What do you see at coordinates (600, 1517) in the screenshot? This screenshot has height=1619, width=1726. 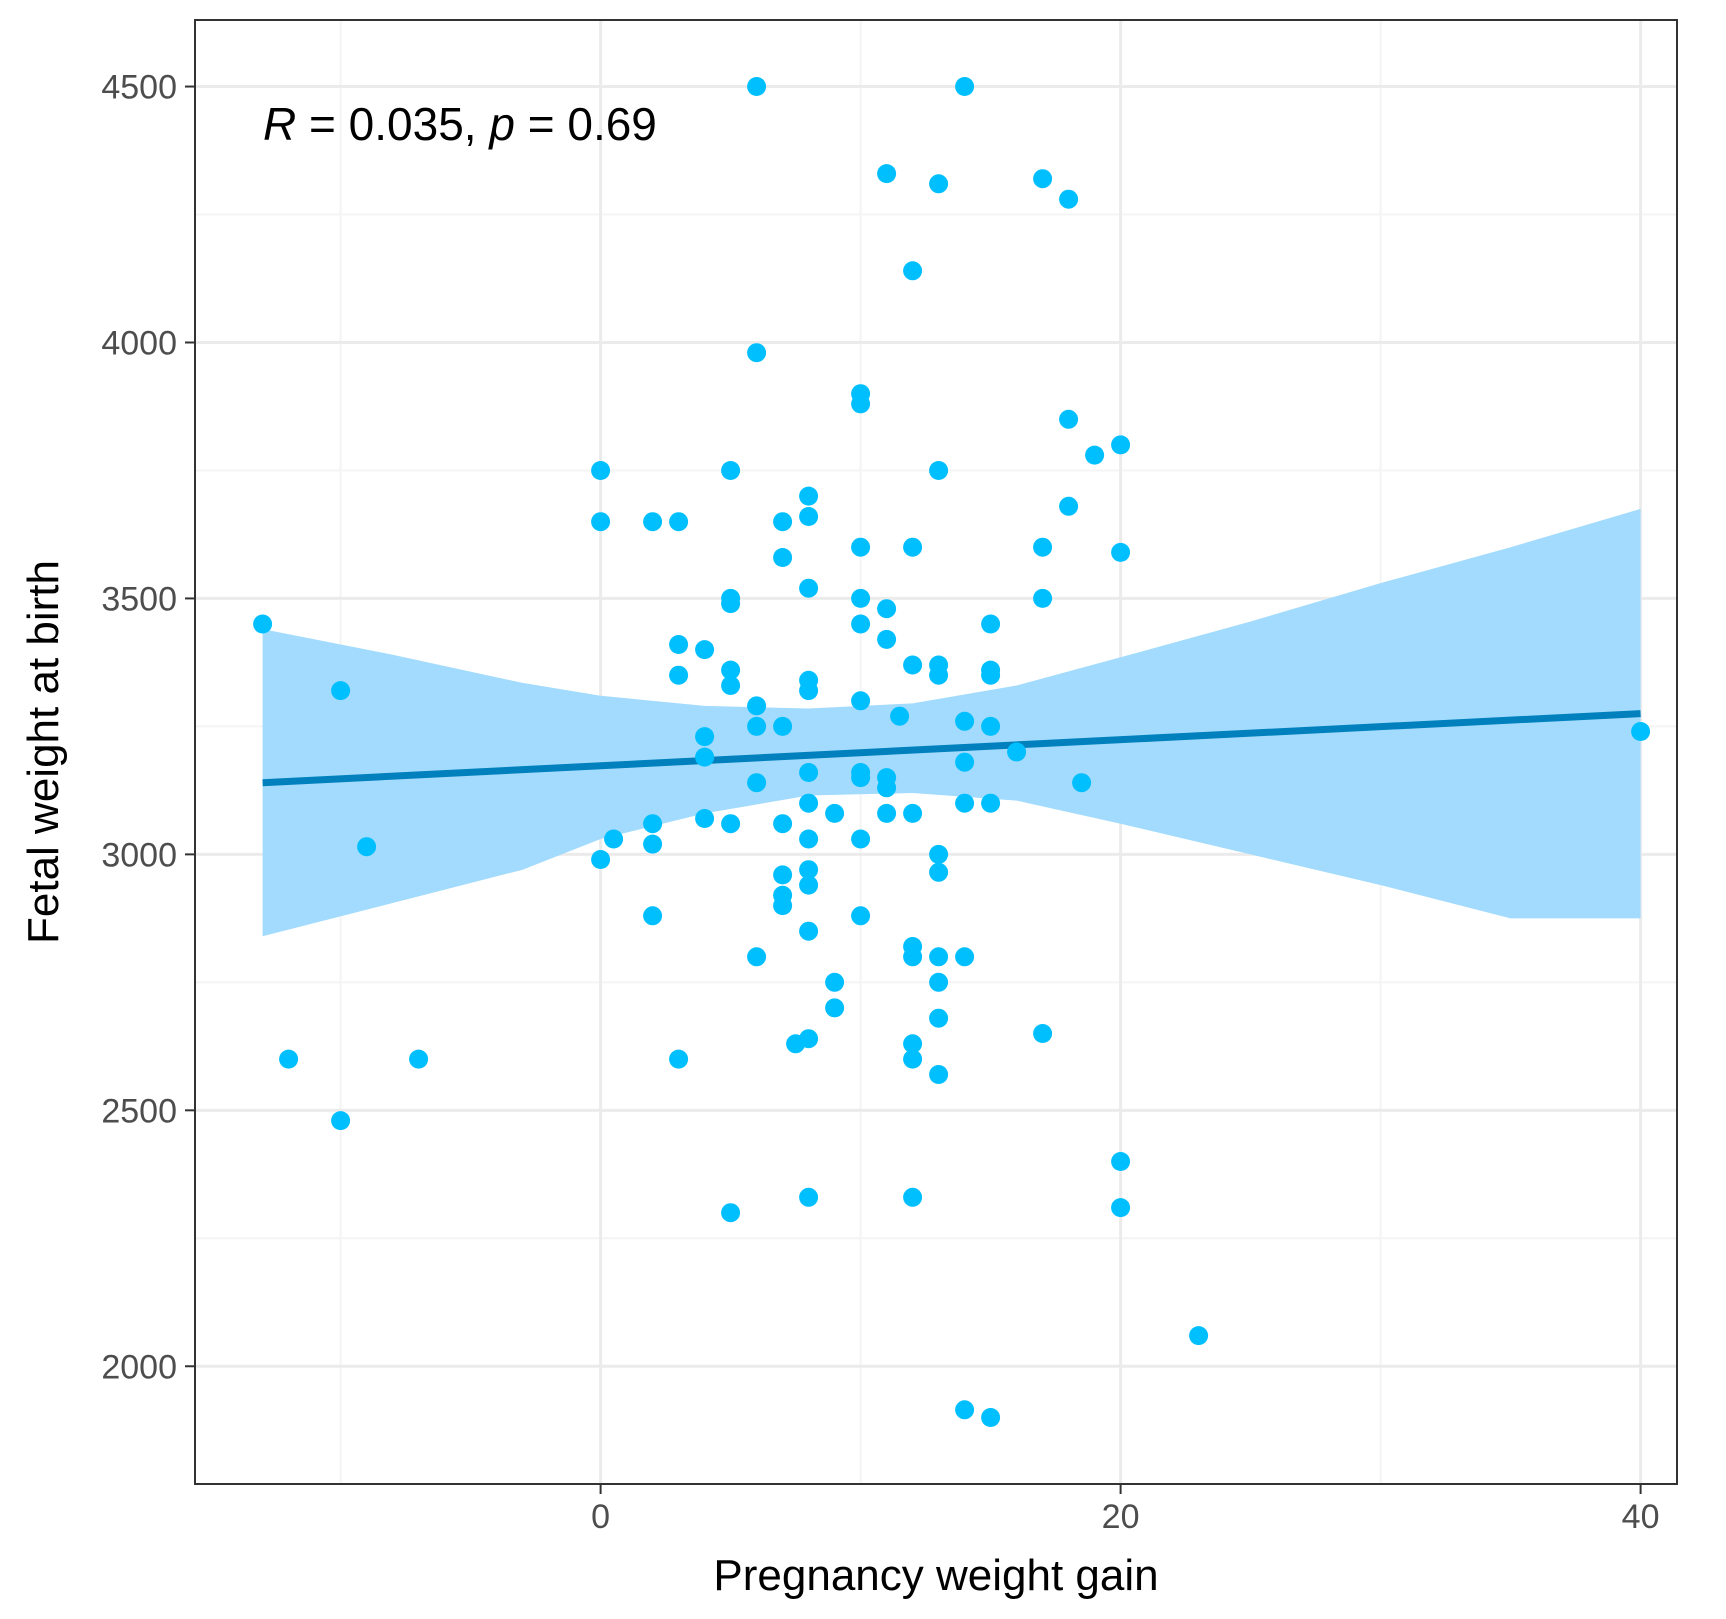 I see `x-tick-label: 0` at bounding box center [600, 1517].